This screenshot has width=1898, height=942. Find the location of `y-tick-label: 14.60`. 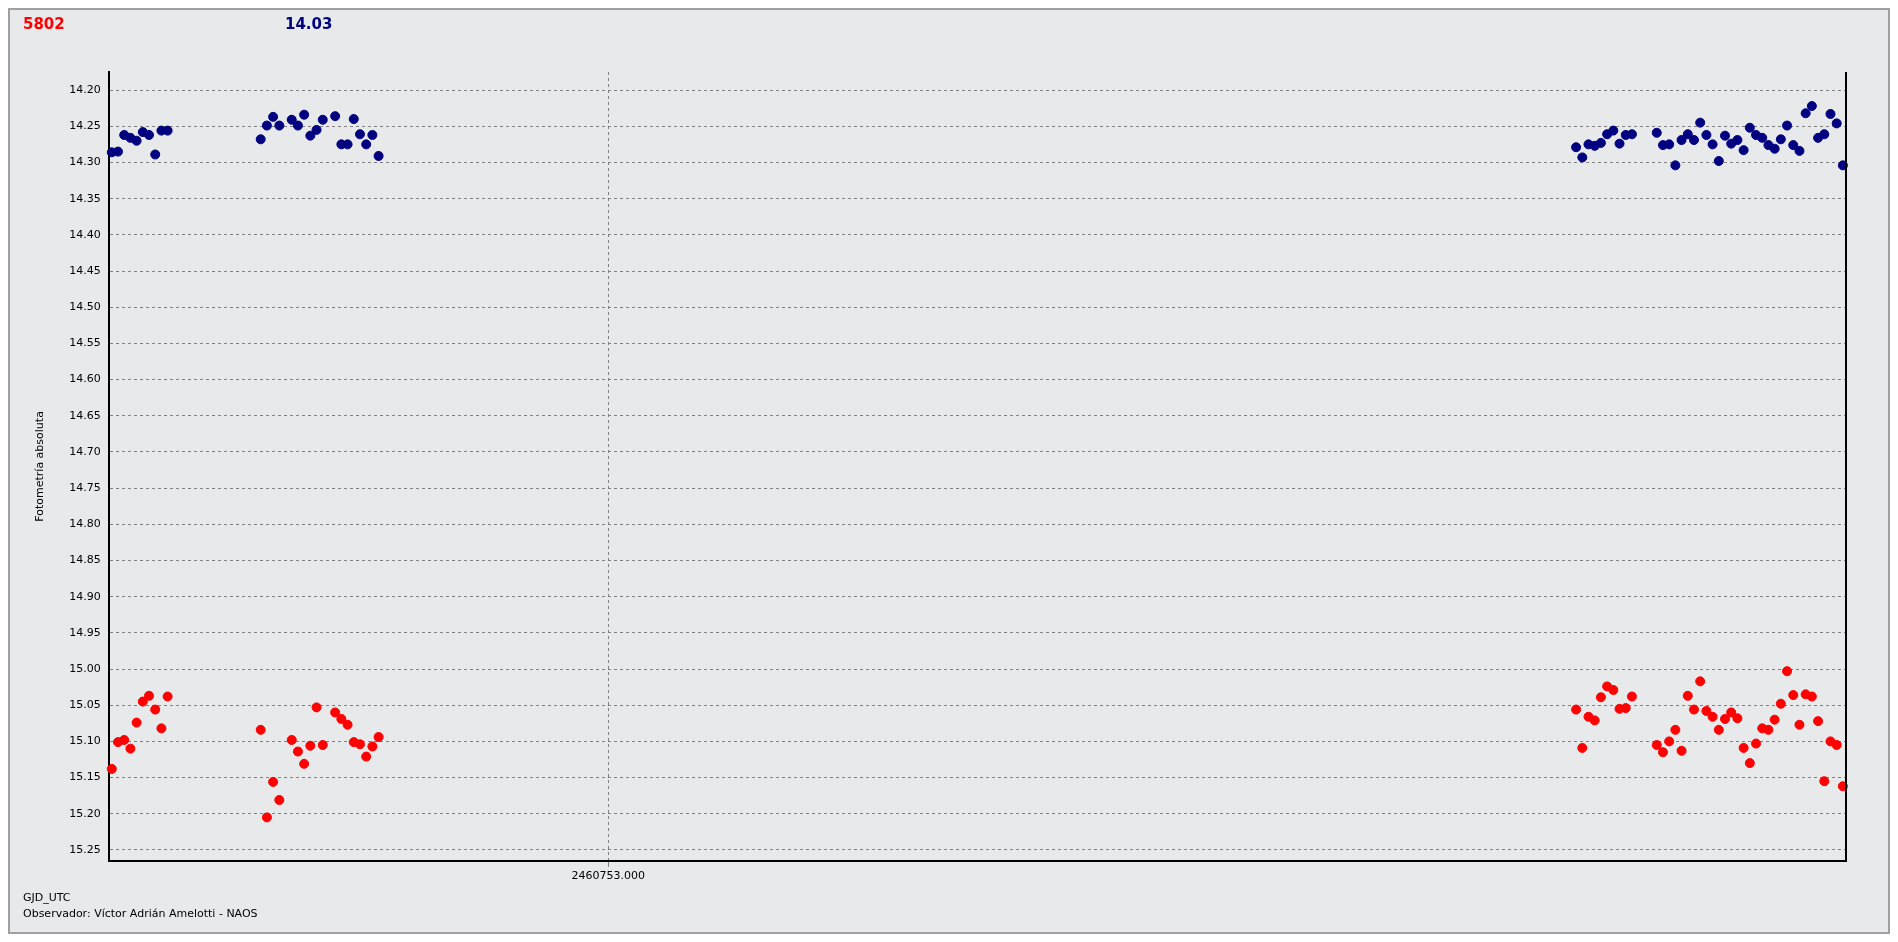

y-tick-label: 14.60 is located at coordinates (85, 379).